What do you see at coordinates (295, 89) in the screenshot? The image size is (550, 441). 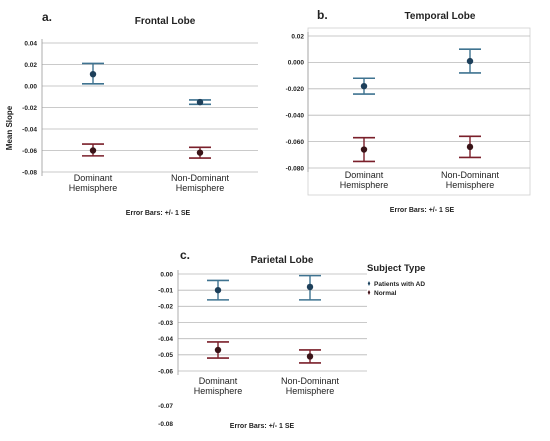 I see `y-tick-label: -0.020` at bounding box center [295, 89].